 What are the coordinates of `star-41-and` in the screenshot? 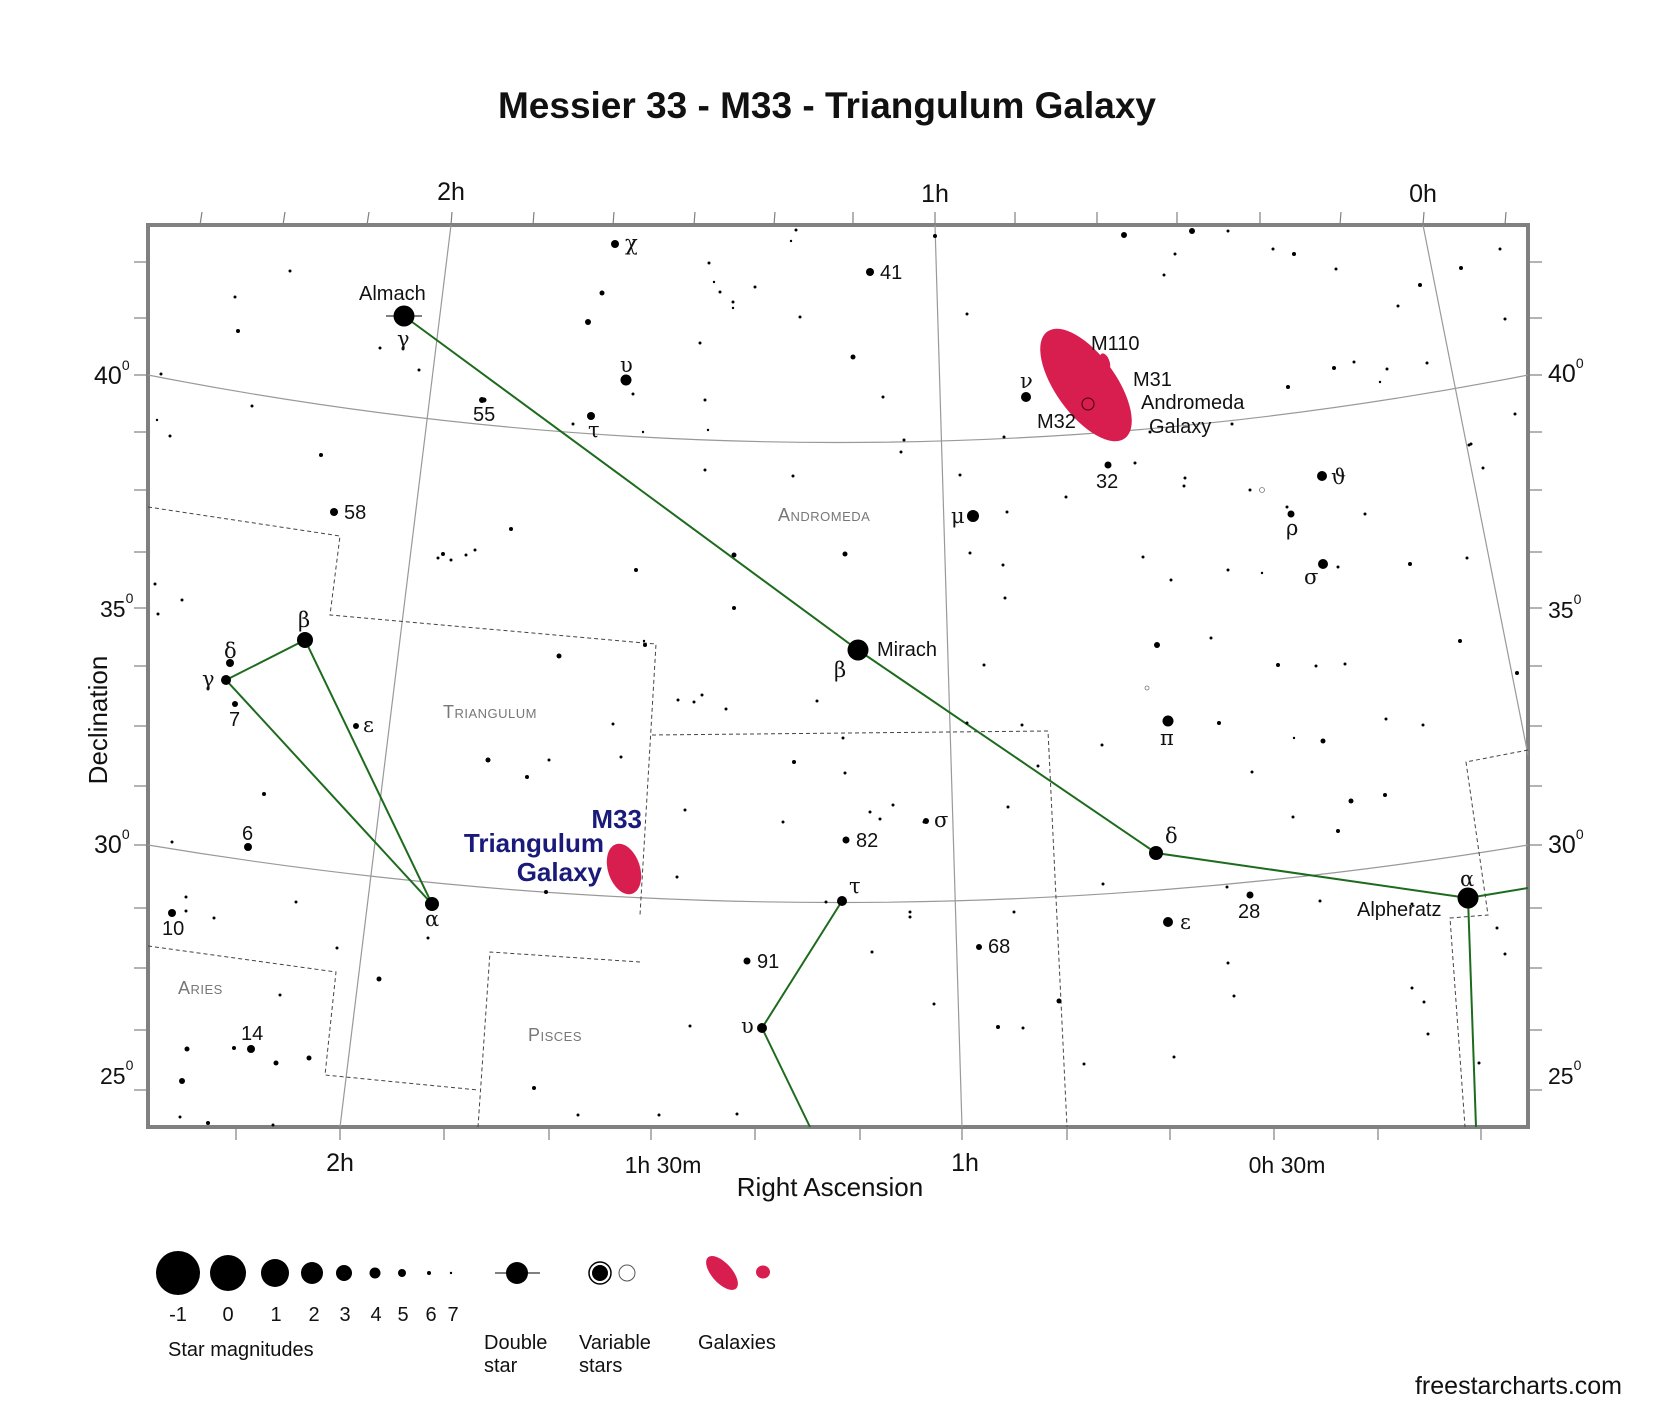 It's located at (870, 272).